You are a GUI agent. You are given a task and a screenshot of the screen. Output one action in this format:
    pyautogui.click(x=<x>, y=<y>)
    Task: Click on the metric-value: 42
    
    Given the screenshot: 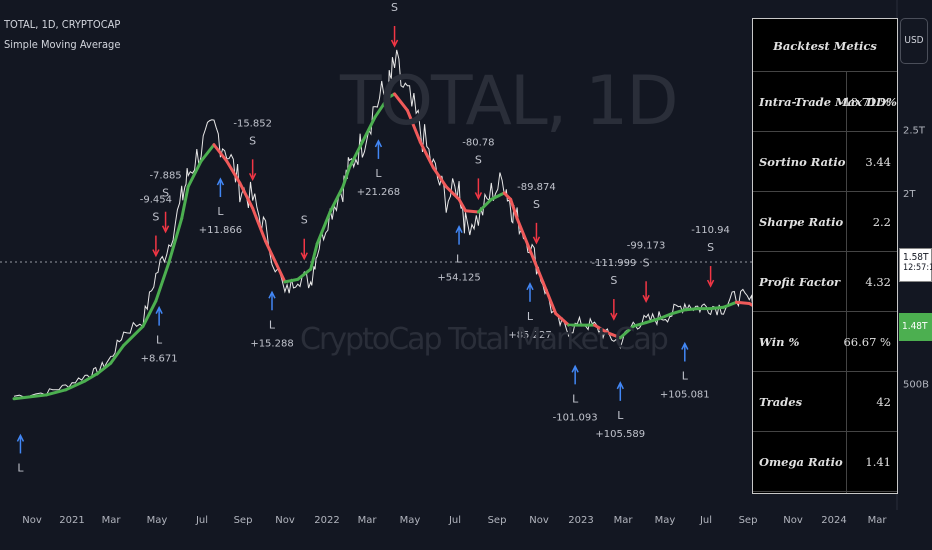 What is the action you would take?
    pyautogui.click(x=883, y=402)
    